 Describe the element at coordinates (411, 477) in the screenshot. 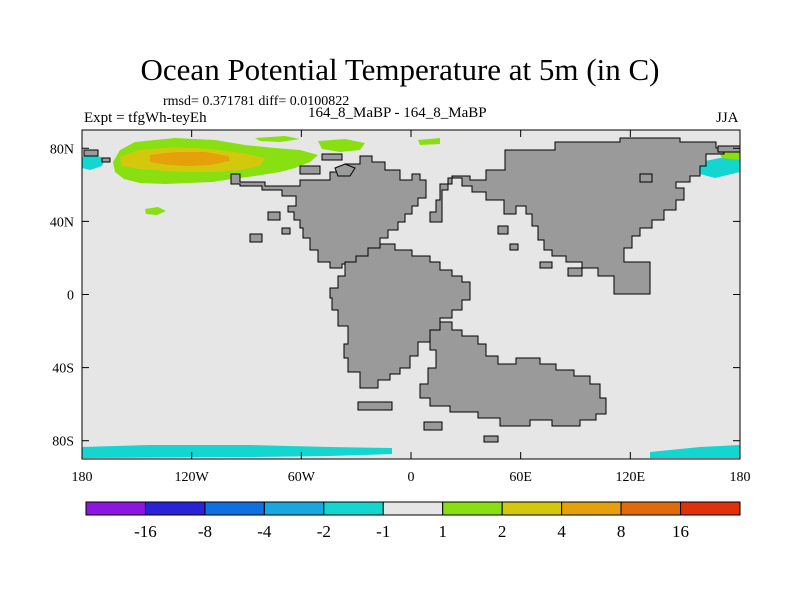

I see `x-tick-label: 0` at that location.